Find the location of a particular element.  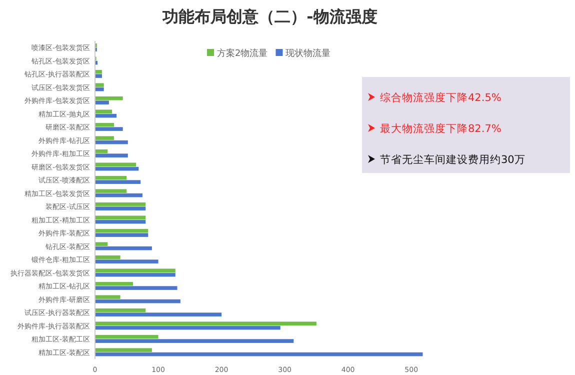

chart-title: 功能布局创意（二）-物流强度 is located at coordinates (270, 16).